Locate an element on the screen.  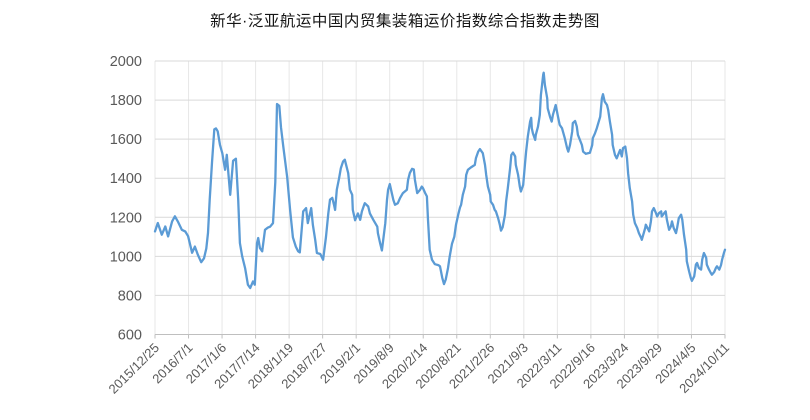
y-tick-label: 2000 is located at coordinates (126, 62).